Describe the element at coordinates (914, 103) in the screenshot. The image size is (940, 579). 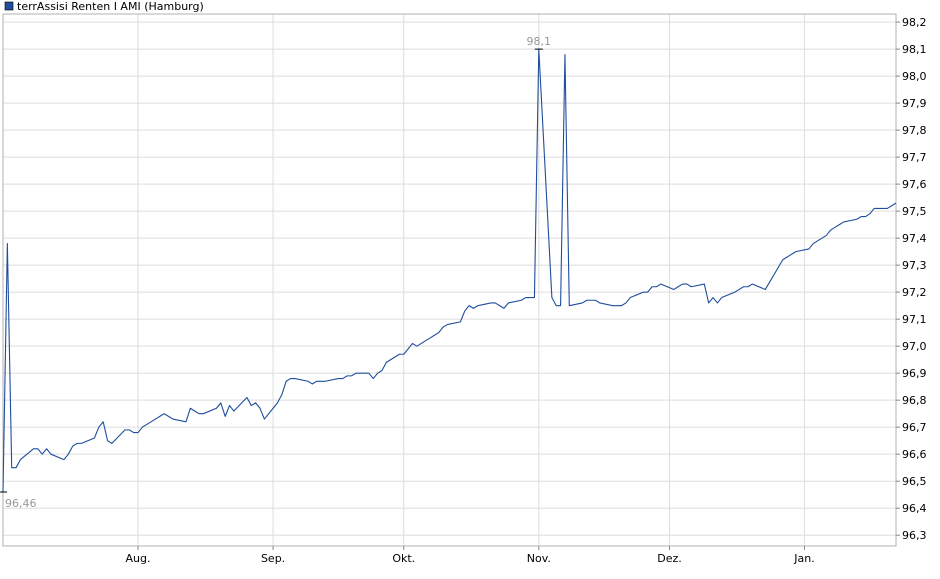
I see `y-tick-label: 97,9` at that location.